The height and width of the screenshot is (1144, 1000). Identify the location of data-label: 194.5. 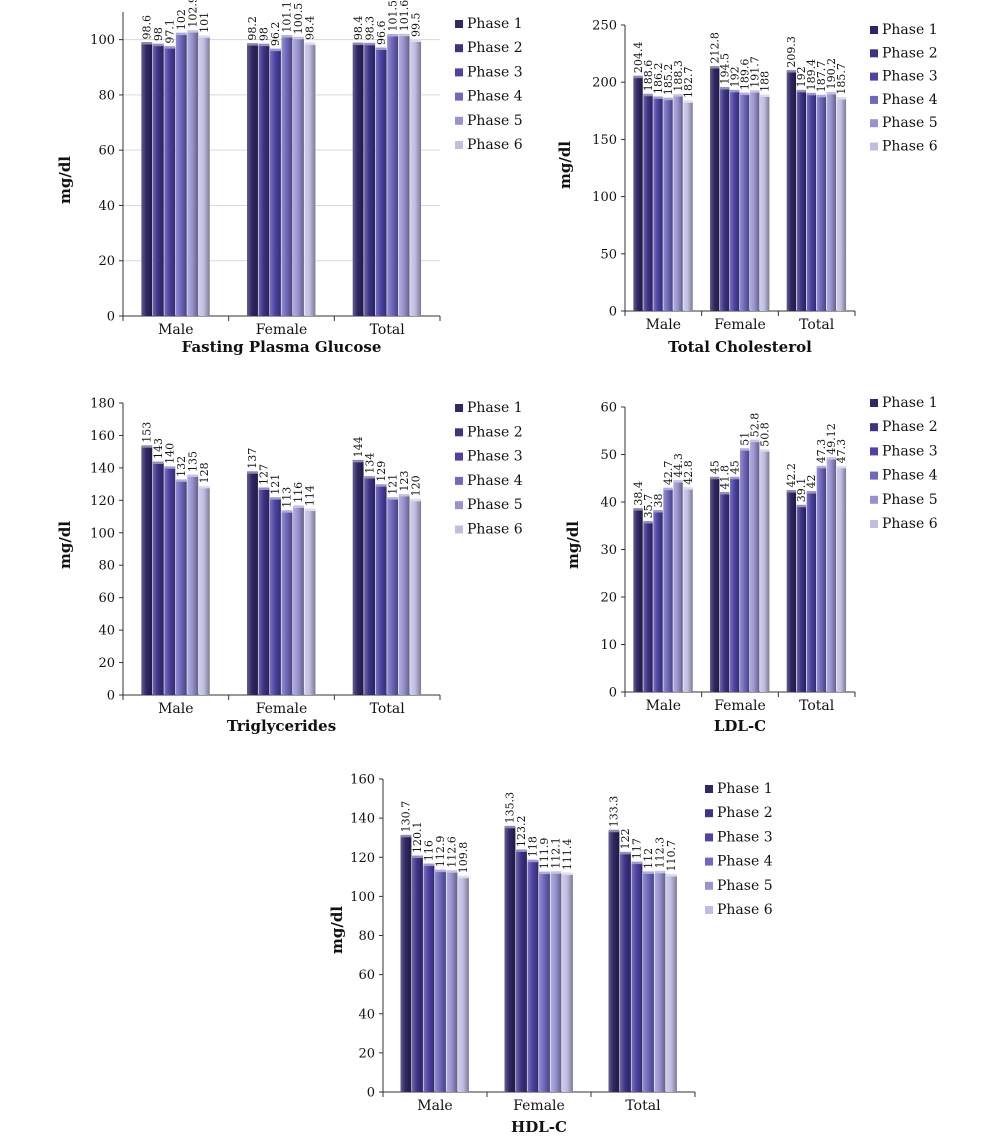
(725, 69).